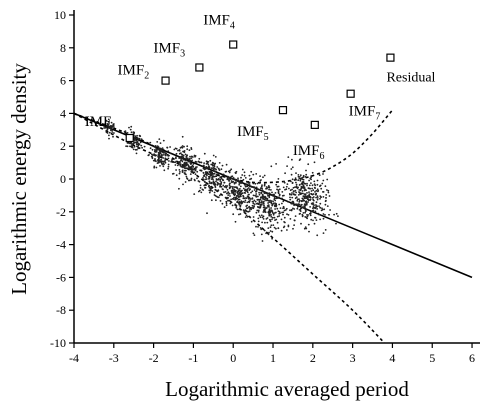  I want to click on point-cluster, so click(212, 183).